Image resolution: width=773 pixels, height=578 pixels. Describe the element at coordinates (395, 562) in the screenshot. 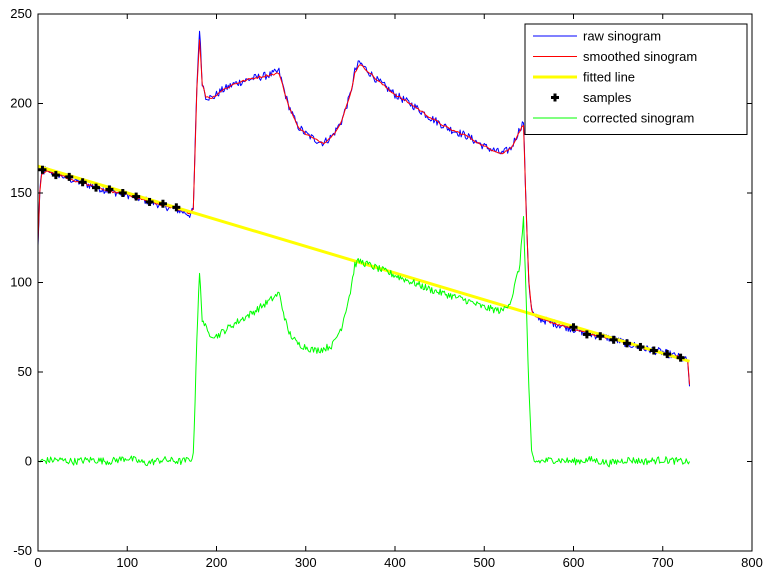

I see `x-tick-label: 400` at that location.